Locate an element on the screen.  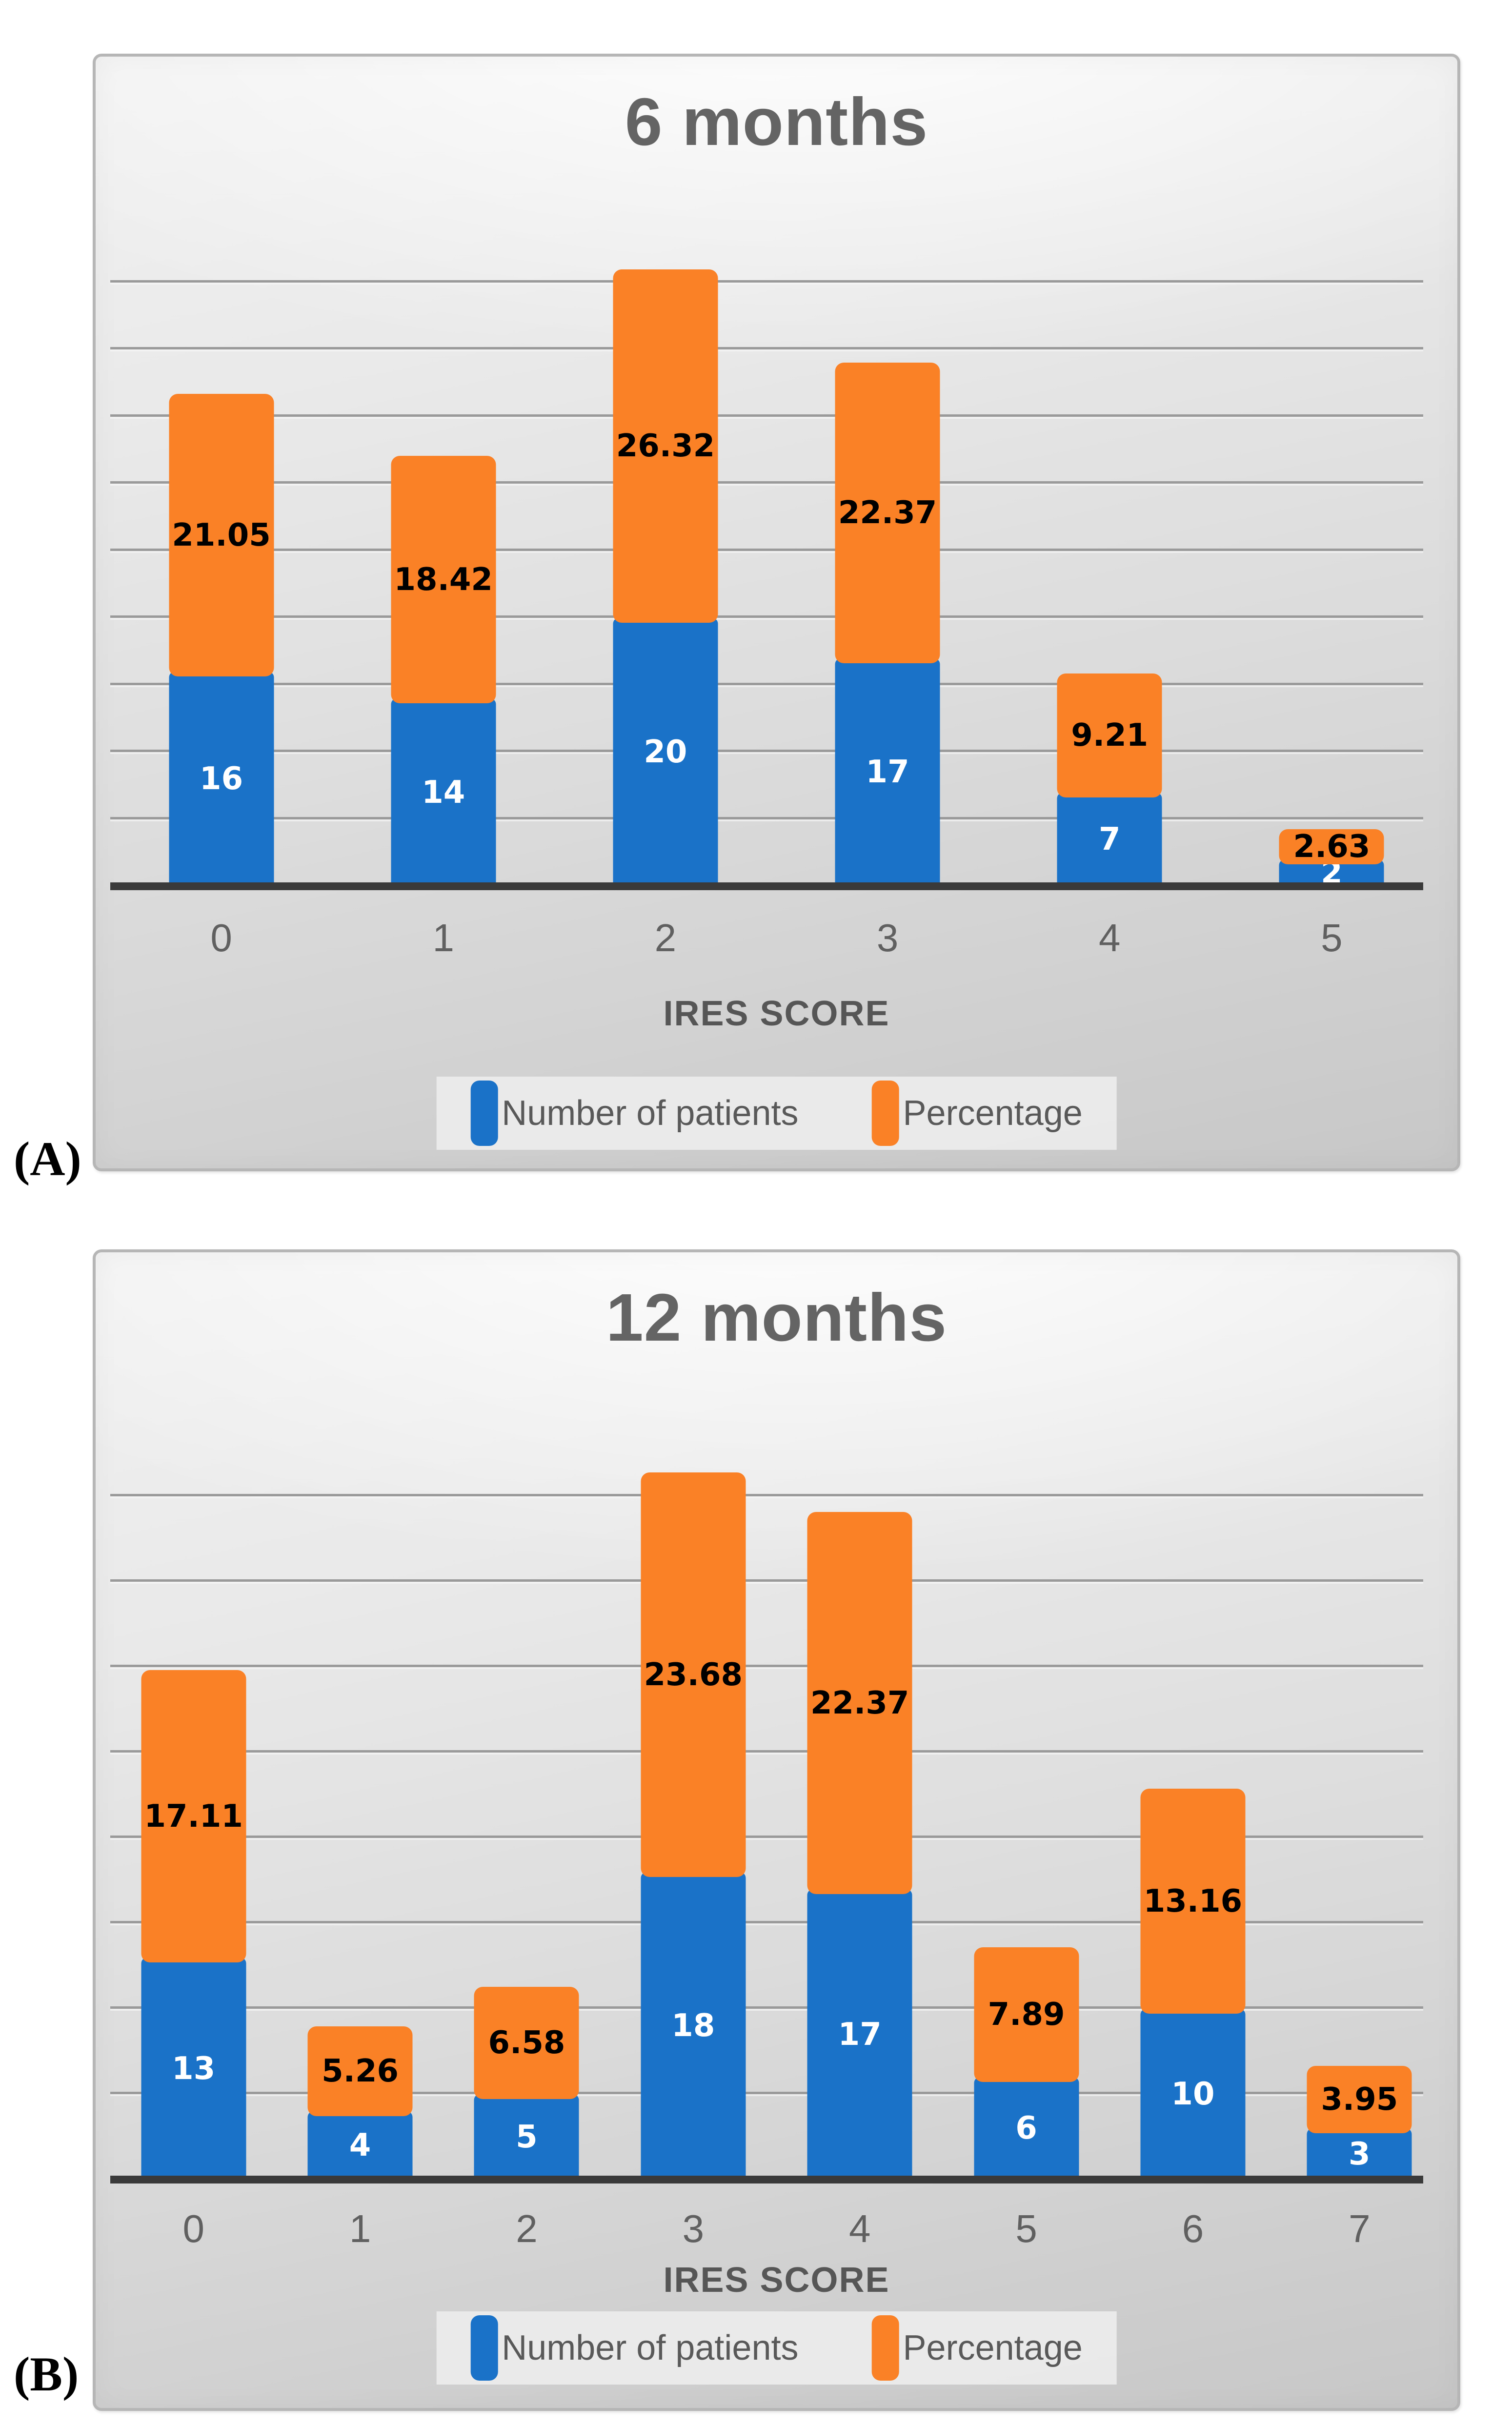
stacked-bar: 23.68 18 is located at coordinates (693, 1826).